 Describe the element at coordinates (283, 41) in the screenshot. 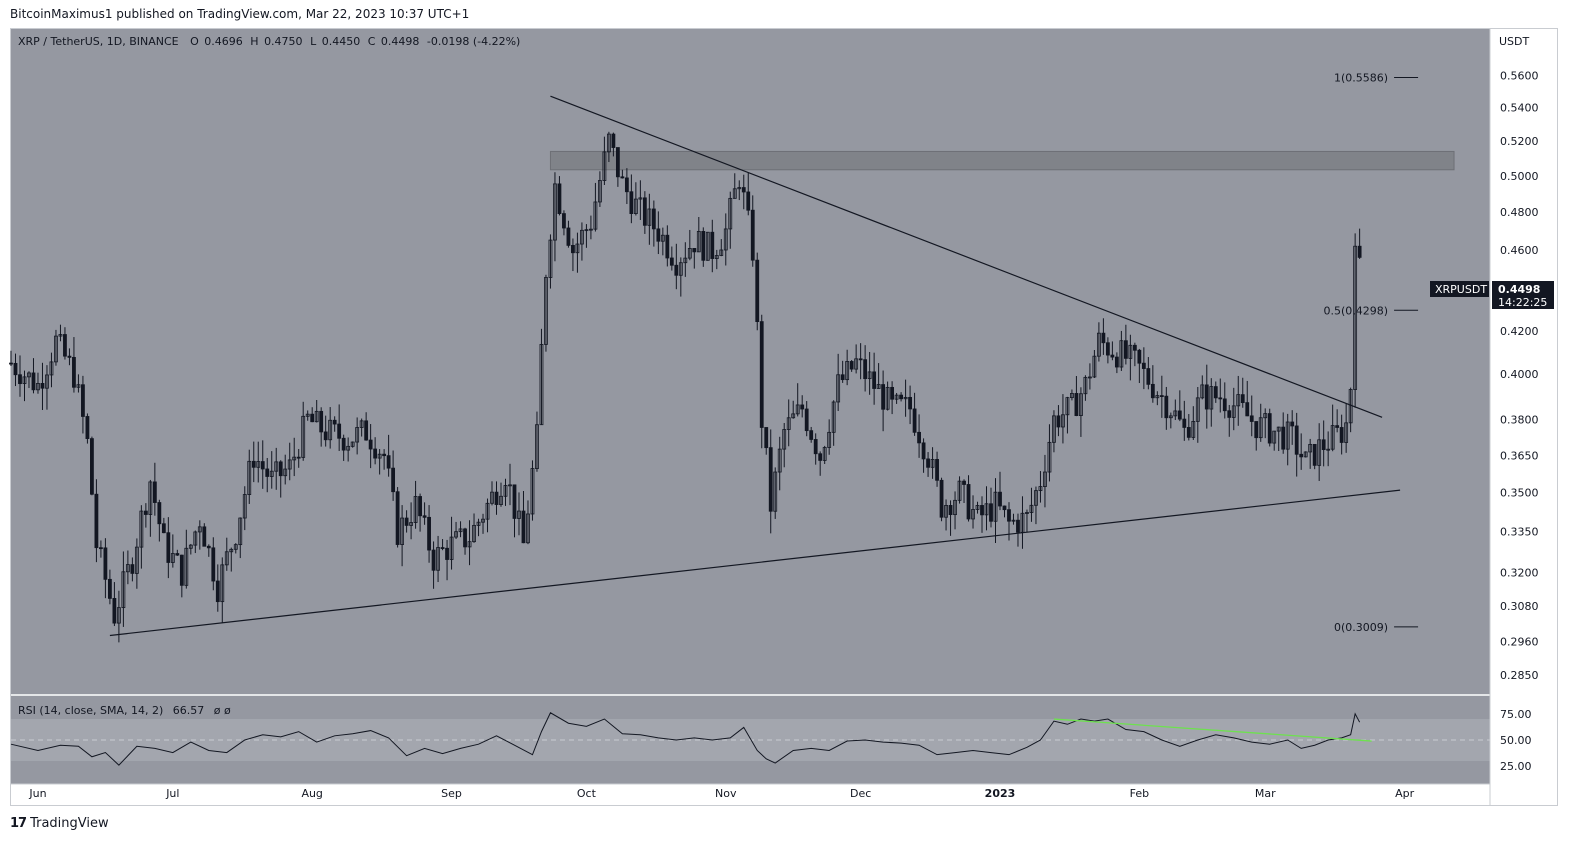

I see `high-value: 0.4750` at that location.